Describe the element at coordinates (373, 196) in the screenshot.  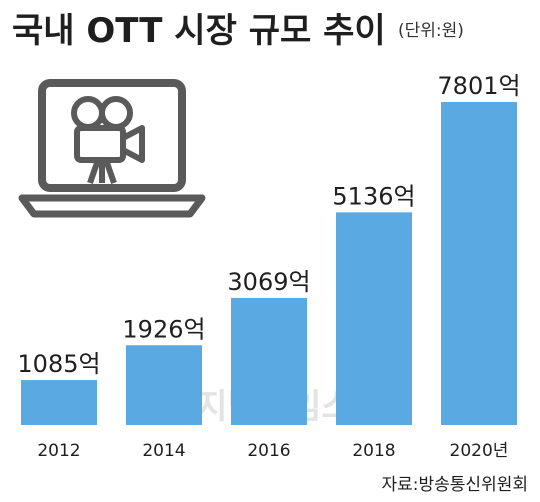
I see `value-label: 5136억` at that location.